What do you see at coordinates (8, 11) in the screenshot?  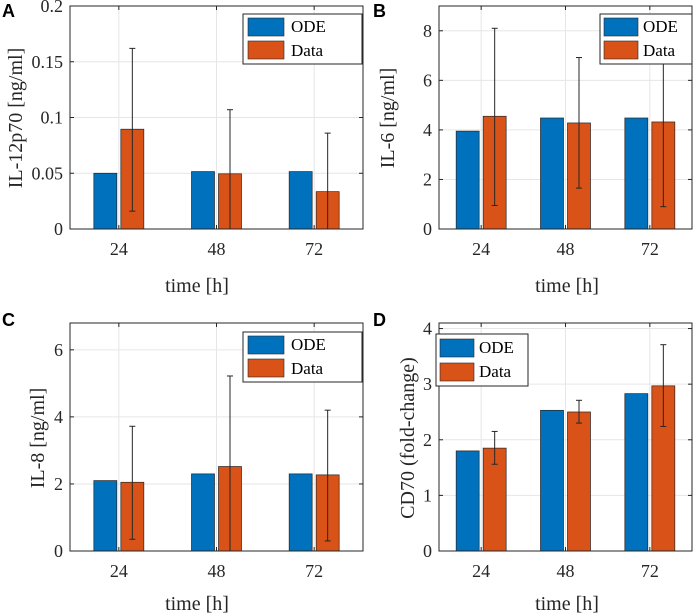 I see `panel-letter: A` at bounding box center [8, 11].